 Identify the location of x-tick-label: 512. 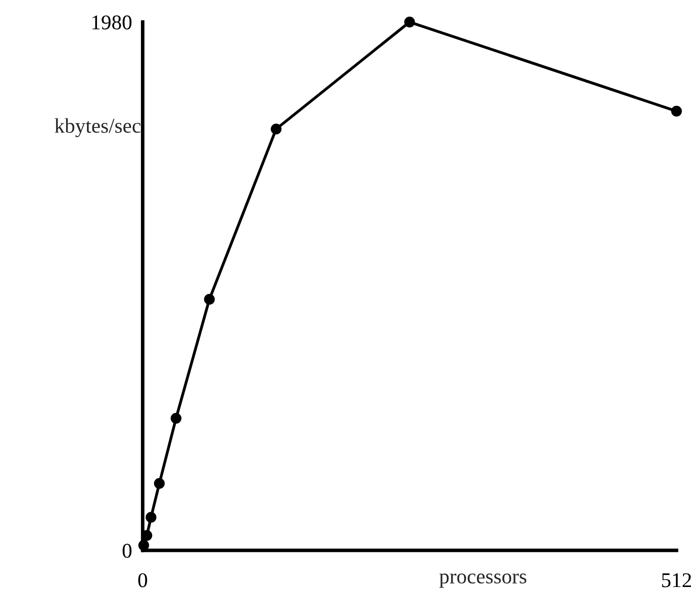
(676, 580).